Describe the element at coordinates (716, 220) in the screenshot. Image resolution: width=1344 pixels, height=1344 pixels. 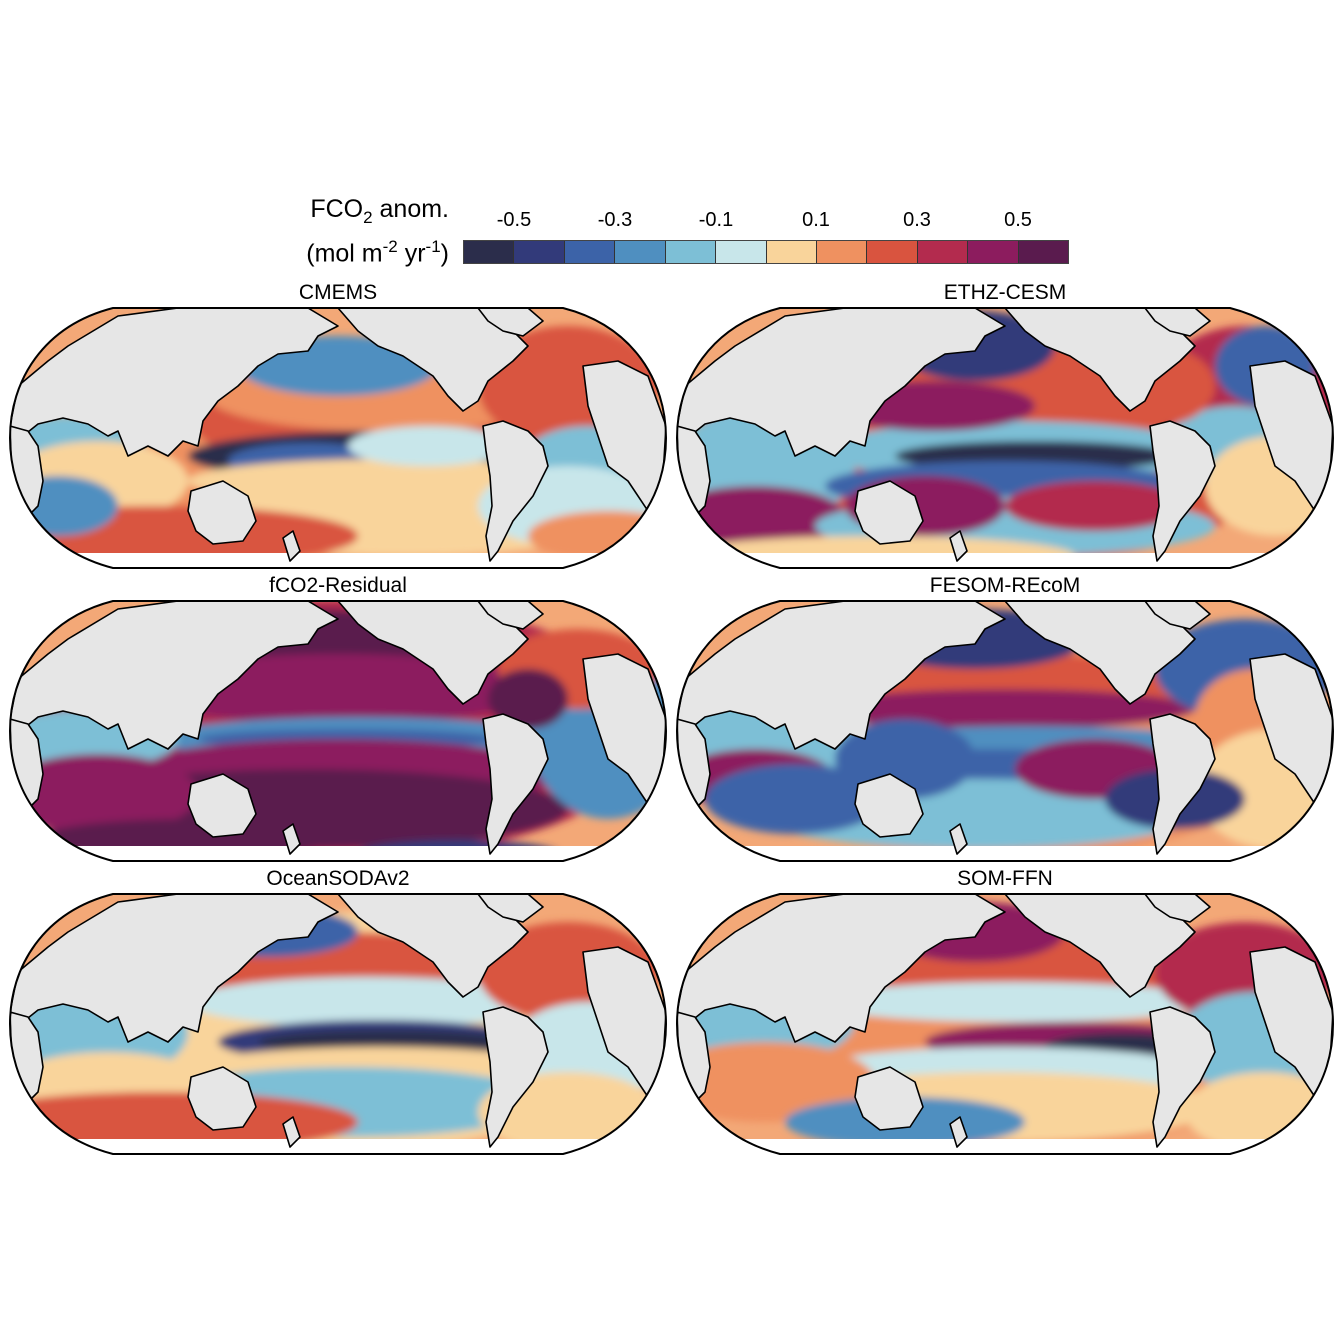
I see `colorbar-tick-label: -0.1` at that location.